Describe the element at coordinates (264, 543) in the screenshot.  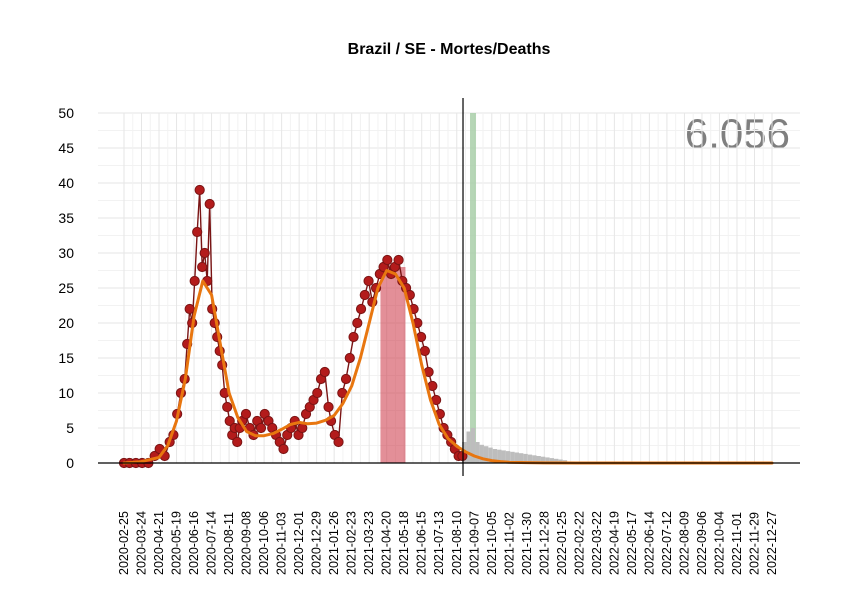
I see `x-tick-label: 2020-10-06` at that location.